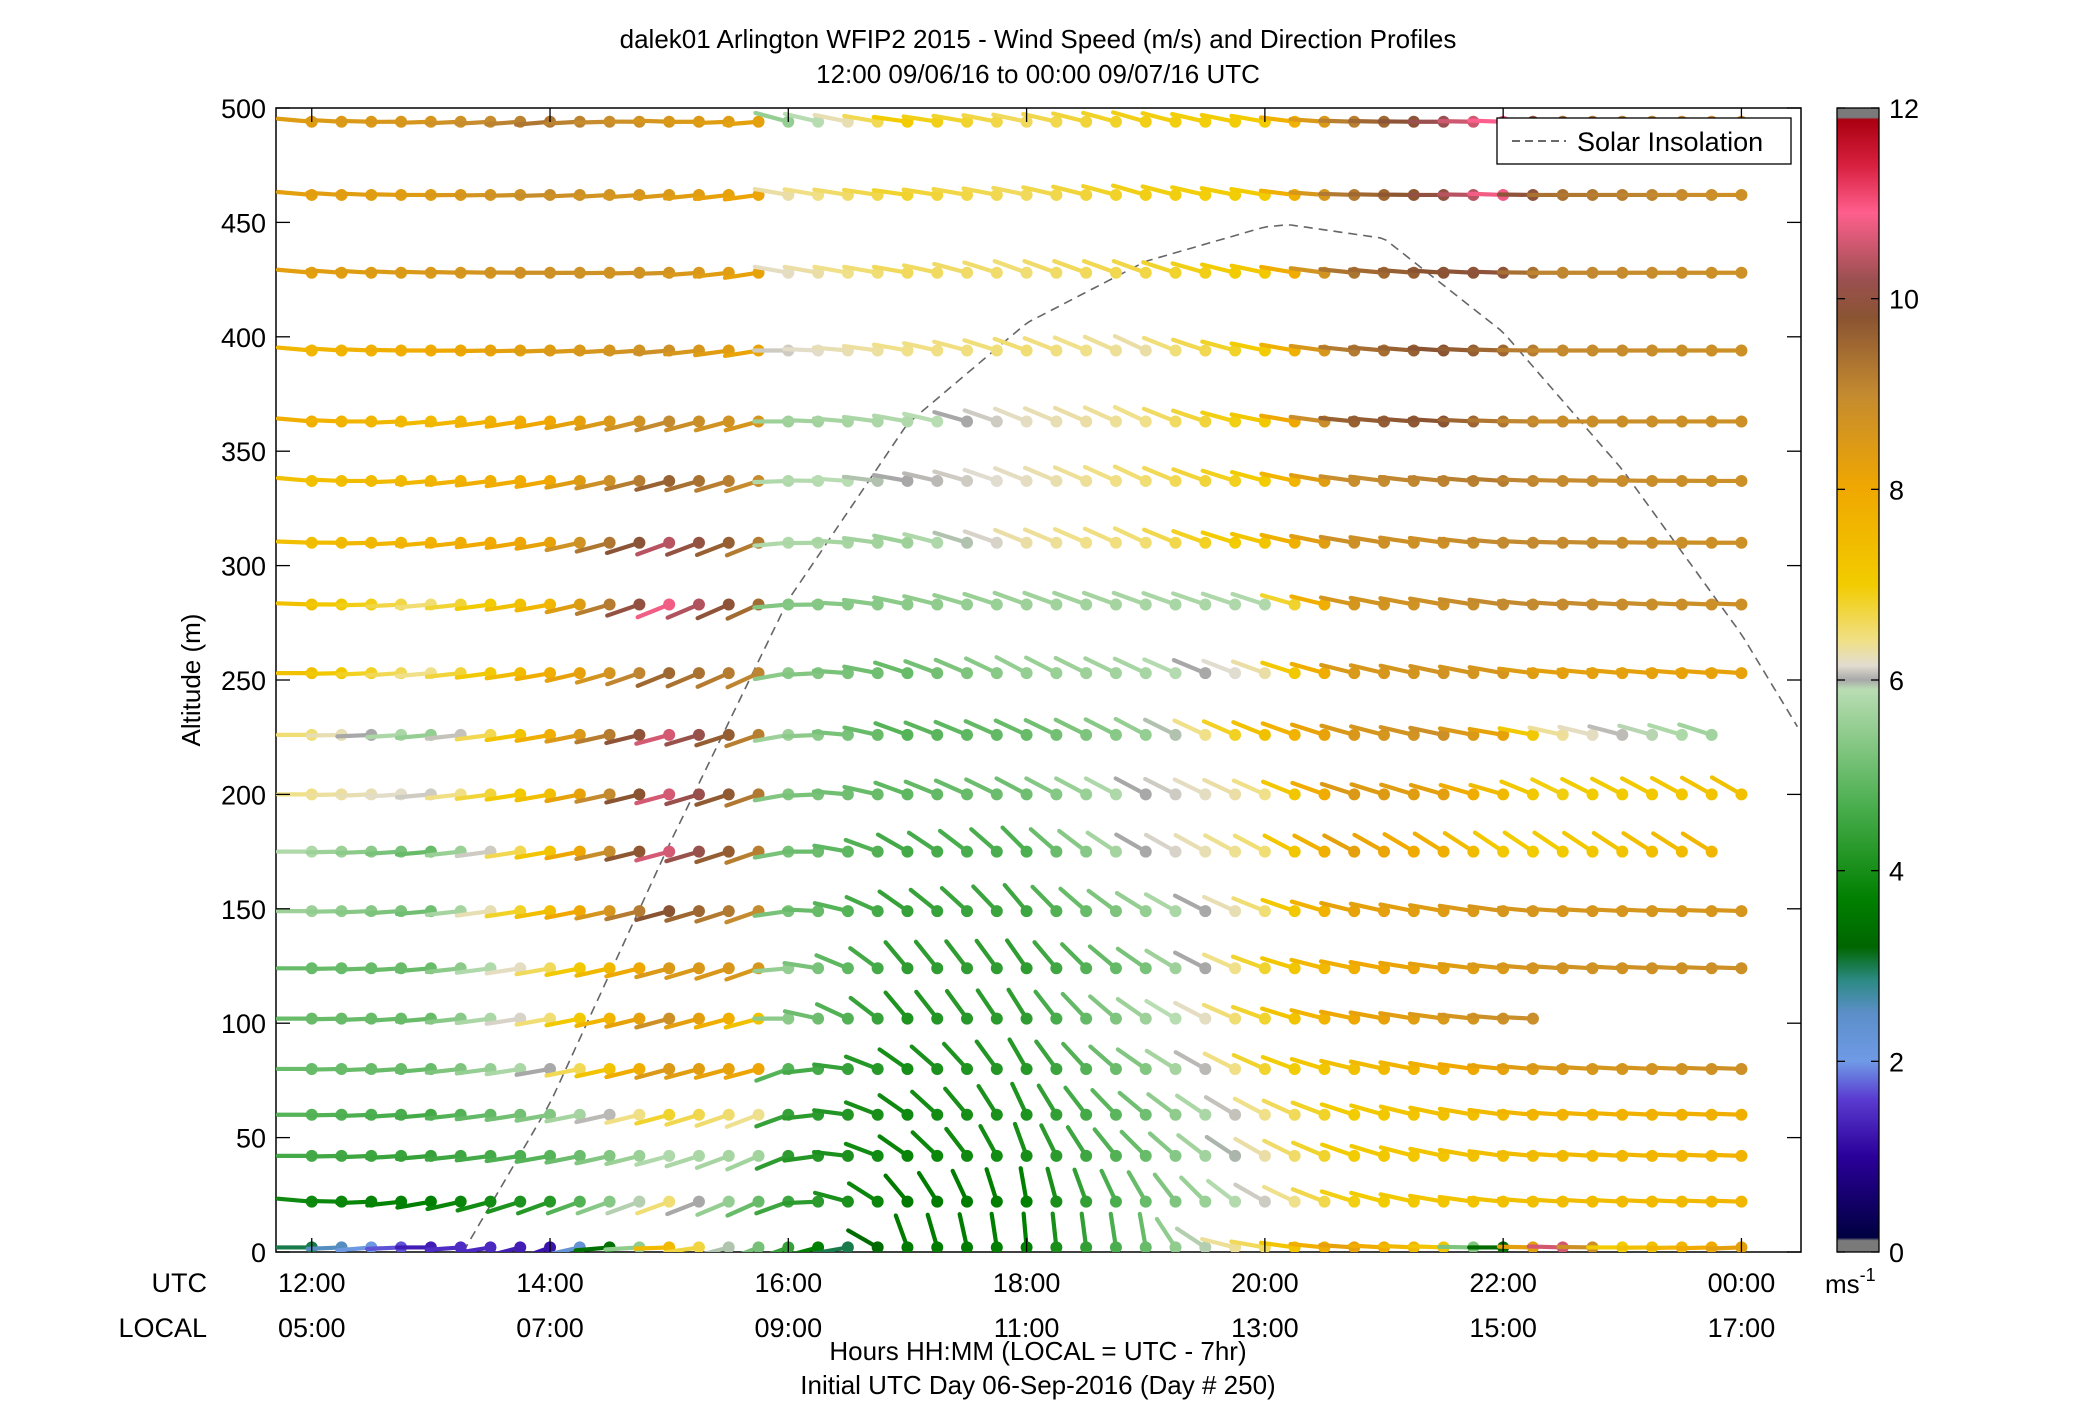 The height and width of the screenshot is (1425, 2098). What do you see at coordinates (1265, 1283) in the screenshot?
I see `x-tick-label-utc: 20:00` at bounding box center [1265, 1283].